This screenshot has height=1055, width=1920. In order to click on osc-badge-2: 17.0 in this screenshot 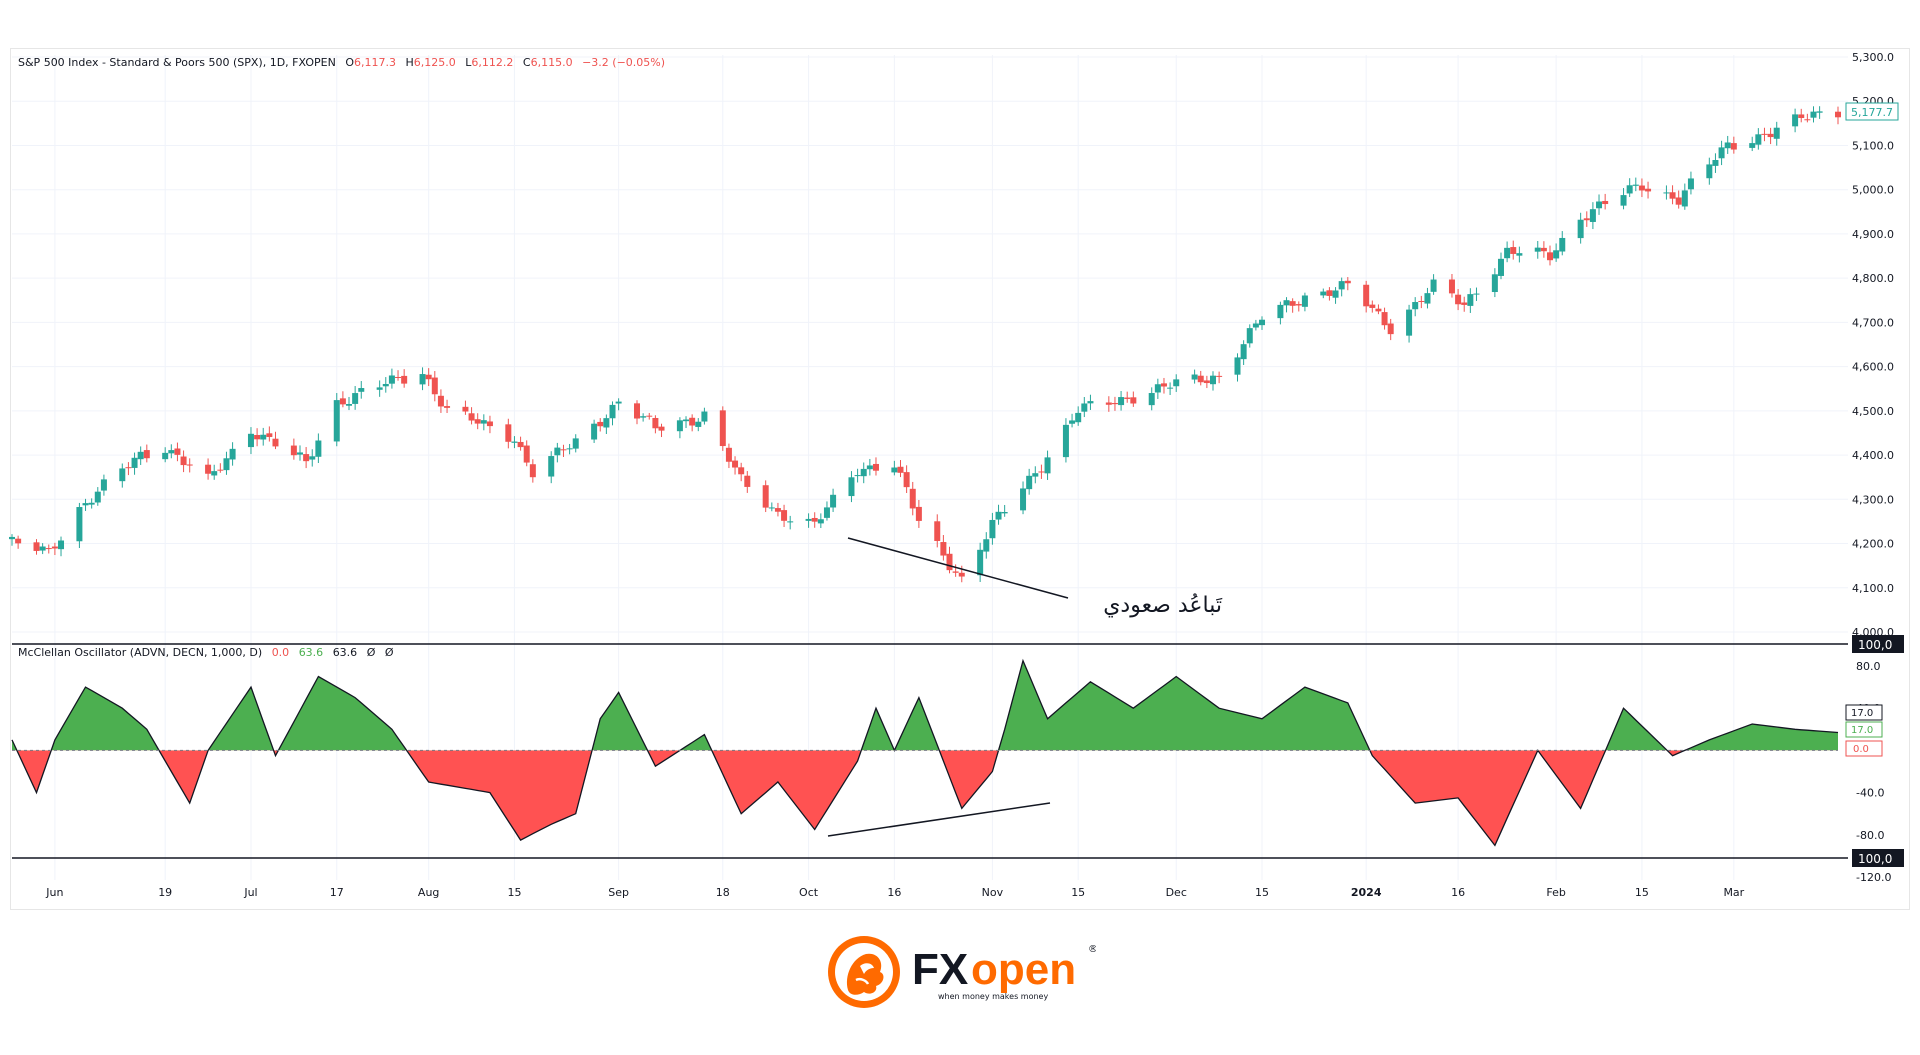, I will do `click(1862, 730)`.